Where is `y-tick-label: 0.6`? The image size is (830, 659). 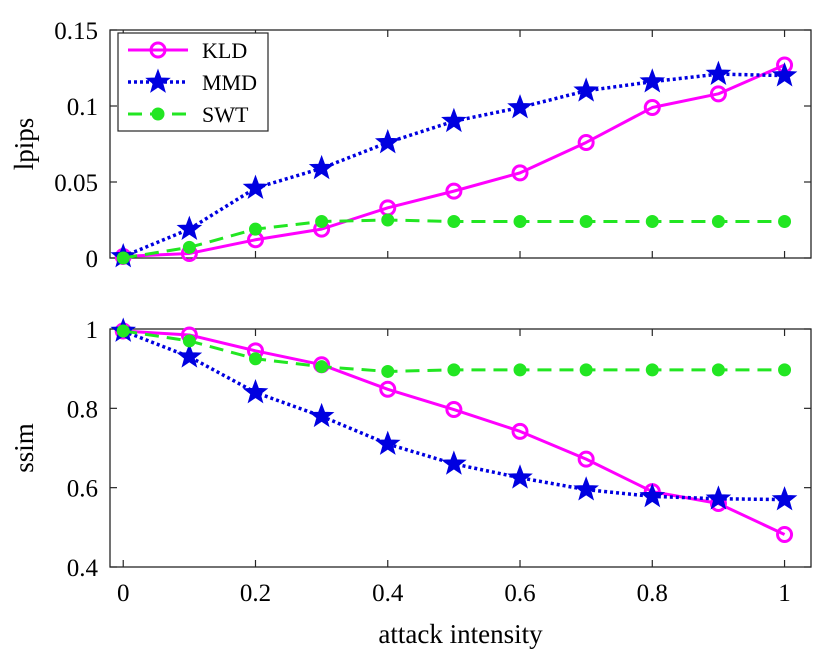 y-tick-label: 0.6 is located at coordinates (82, 489).